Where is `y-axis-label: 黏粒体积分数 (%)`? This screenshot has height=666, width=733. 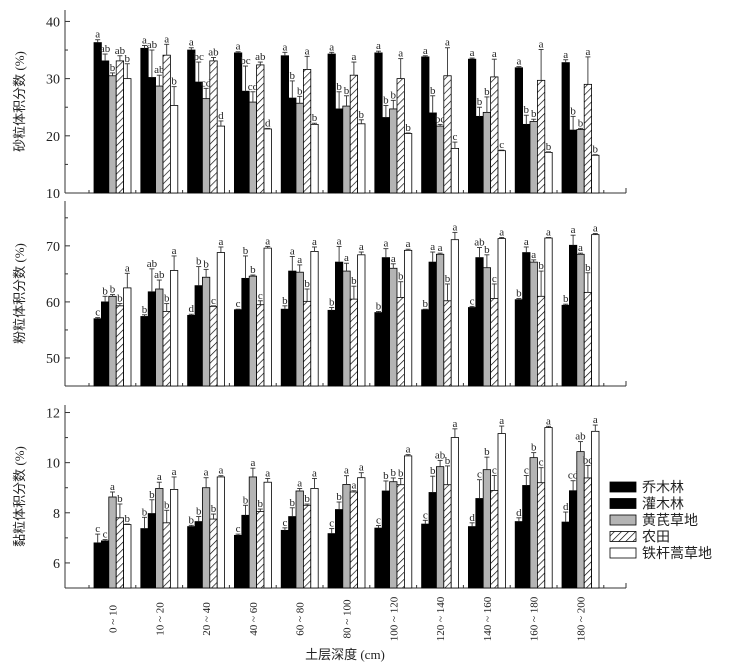 y-axis-label: 黏粒体积分数 (%) is located at coordinates (19, 496).